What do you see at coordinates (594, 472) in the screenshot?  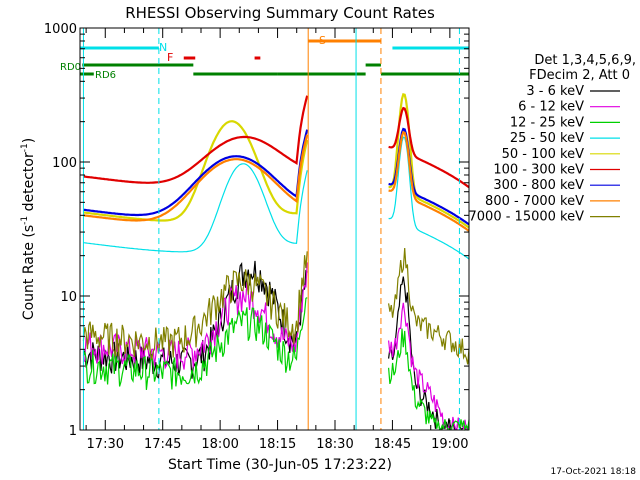 I see `footer-date: 17-Oct-2021 18:18` at bounding box center [594, 472].